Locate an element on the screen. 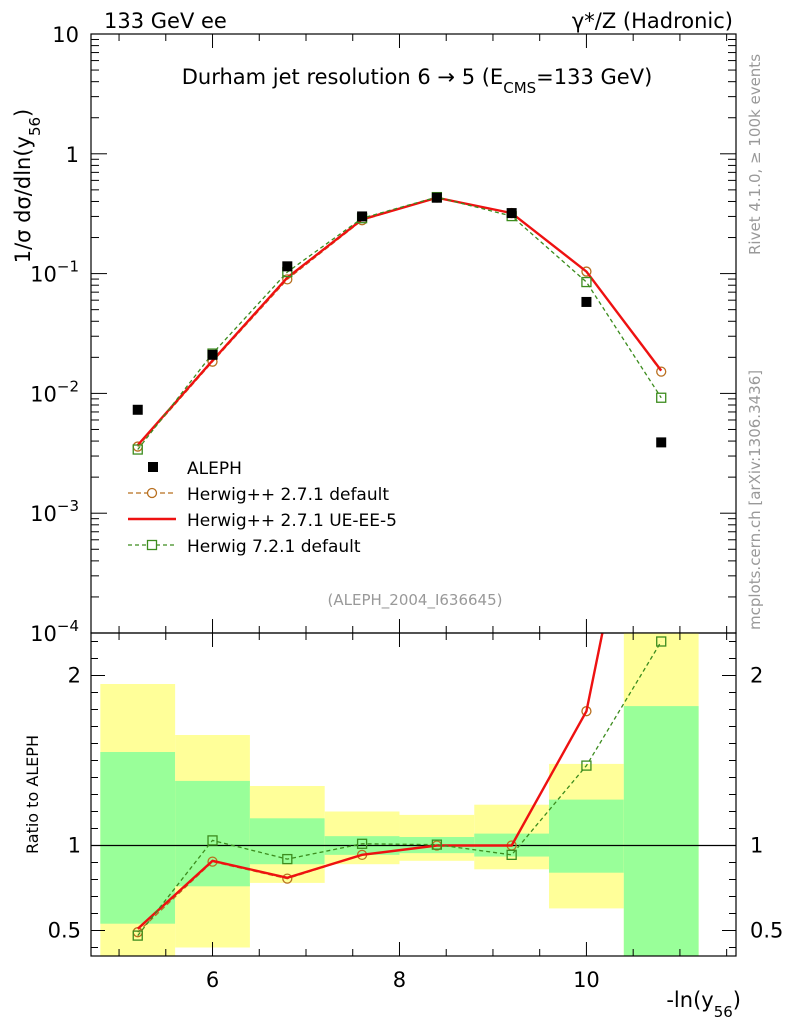 This screenshot has height=1024, width=786. y-axis-label: 1/σ dσ/dln(y56) is located at coordinates (27, 186).